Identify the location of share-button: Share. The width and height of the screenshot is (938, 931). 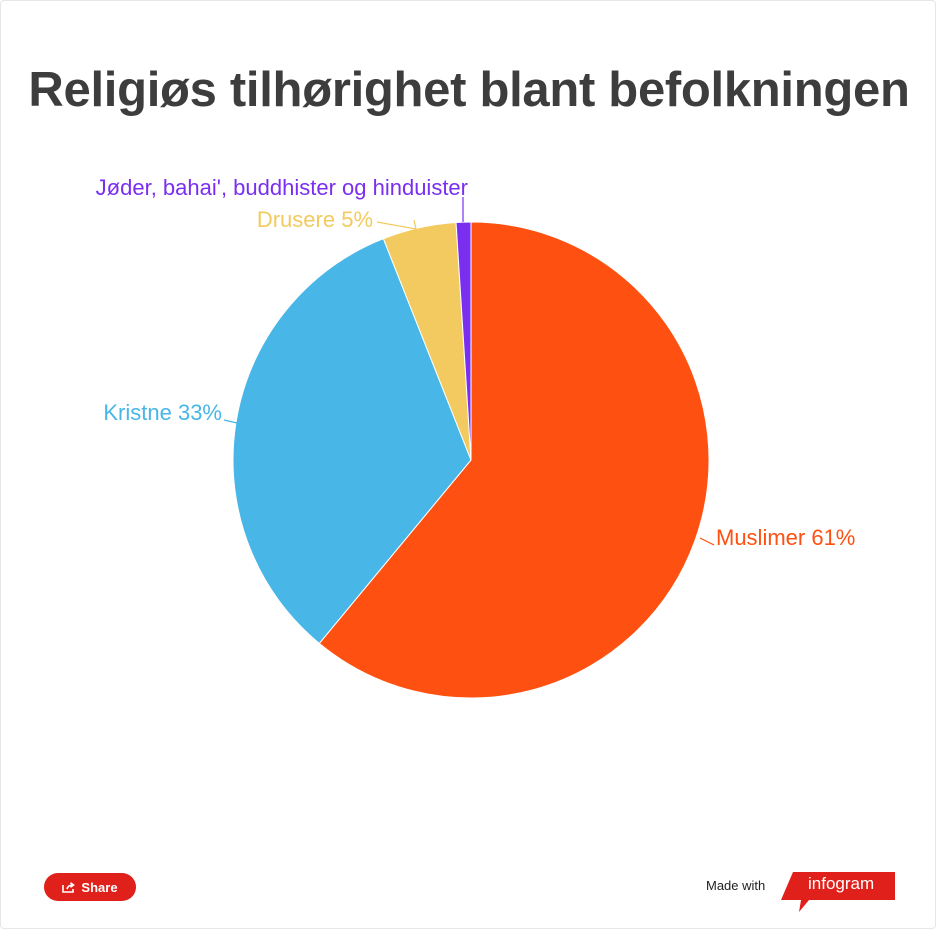
(90, 887).